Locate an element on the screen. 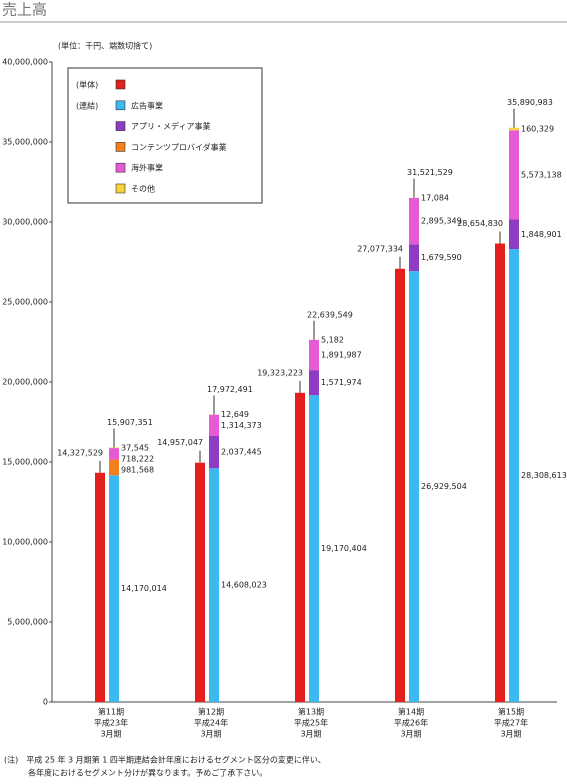 The height and width of the screenshot is (784, 567). x-tick-label: 第13期 is located at coordinates (311, 712).